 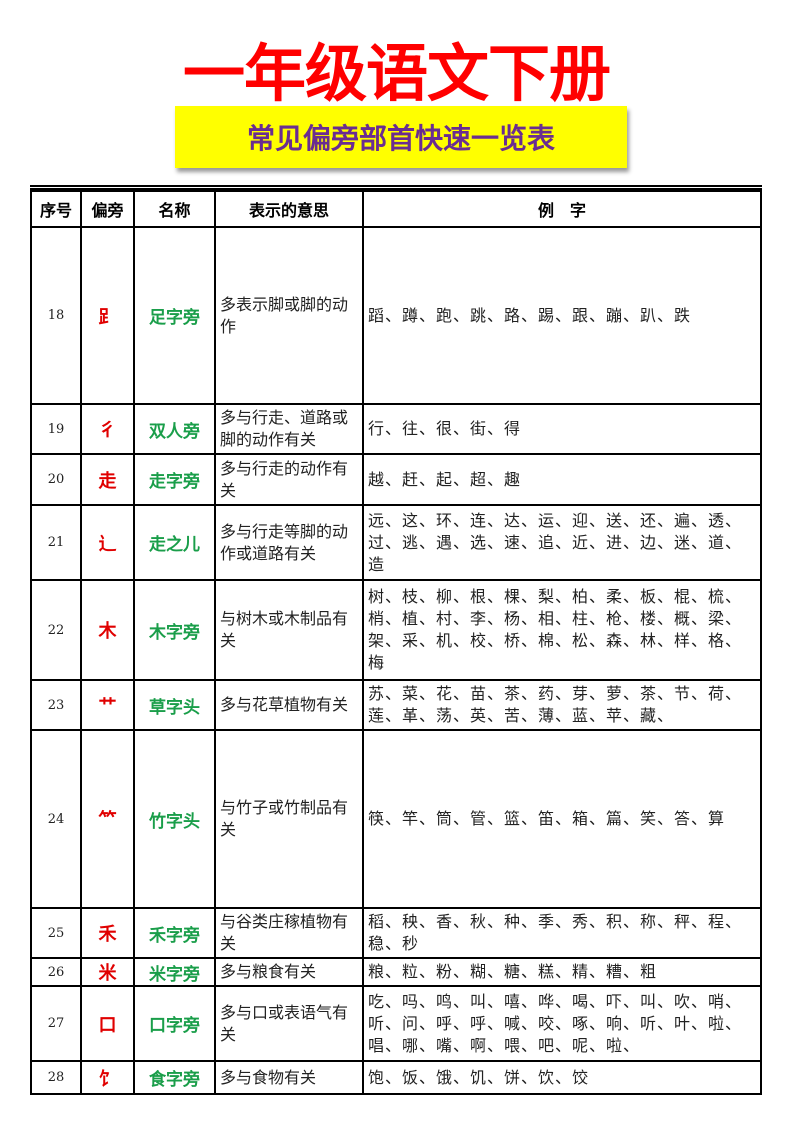 What do you see at coordinates (56, 429) in the screenshot?
I see `row-number: 19` at bounding box center [56, 429].